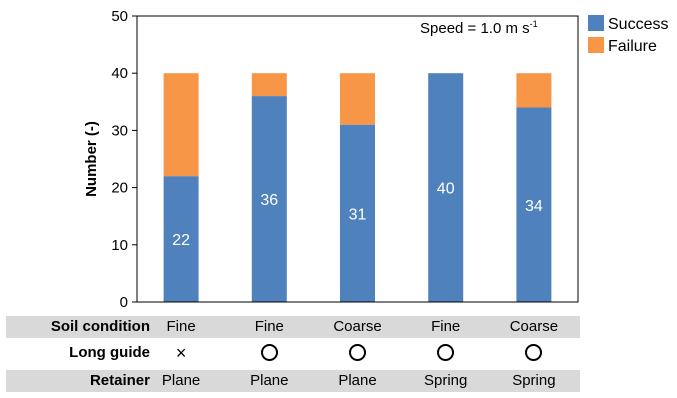  I want to click on condition-row-long-guide: Long guide ×, so click(293, 353).